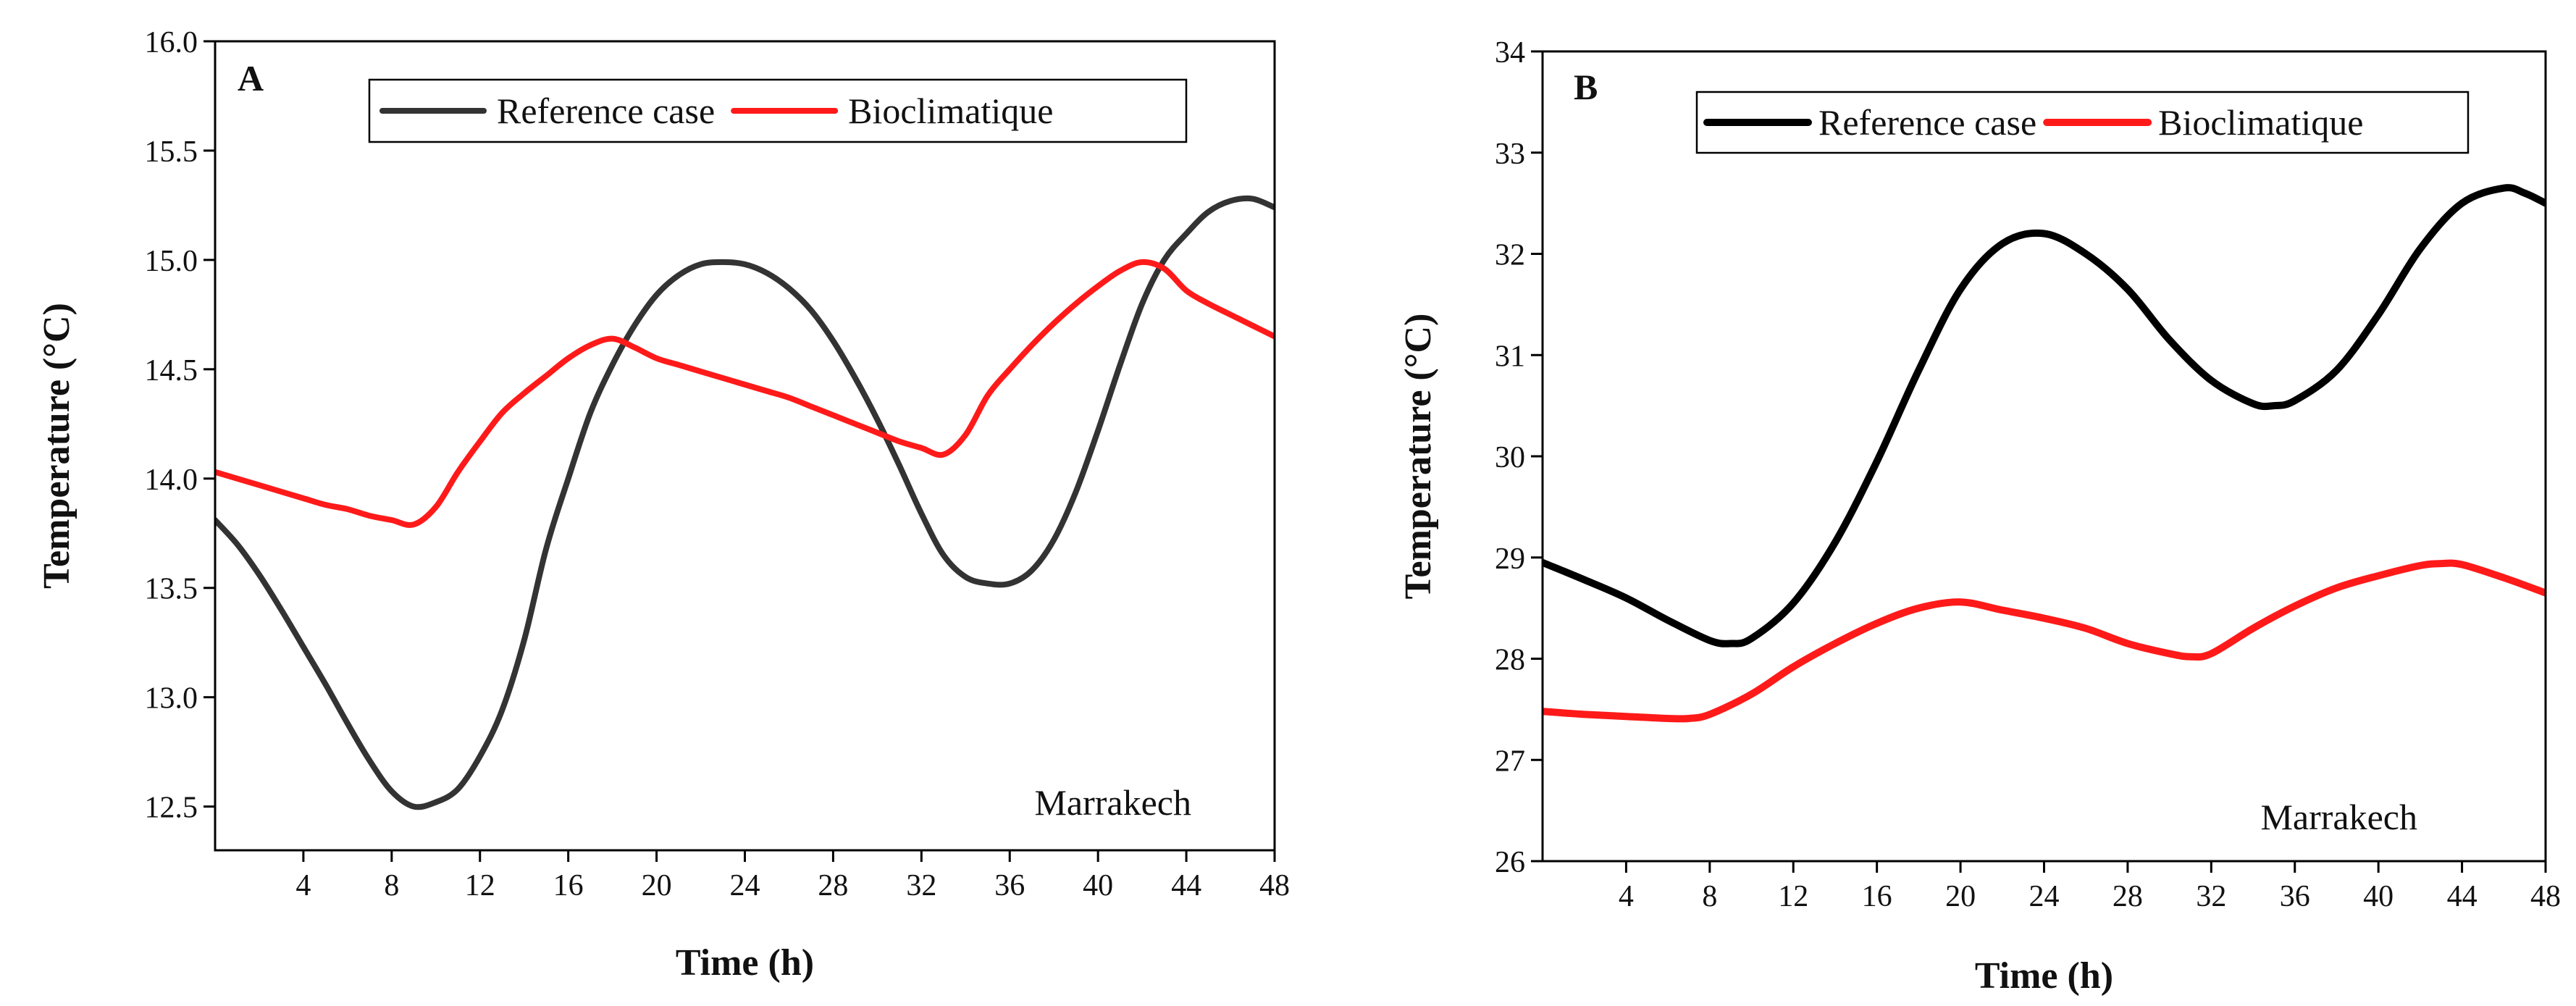  What do you see at coordinates (1510, 53) in the screenshot?
I see `y-tick-label: 34` at bounding box center [1510, 53].